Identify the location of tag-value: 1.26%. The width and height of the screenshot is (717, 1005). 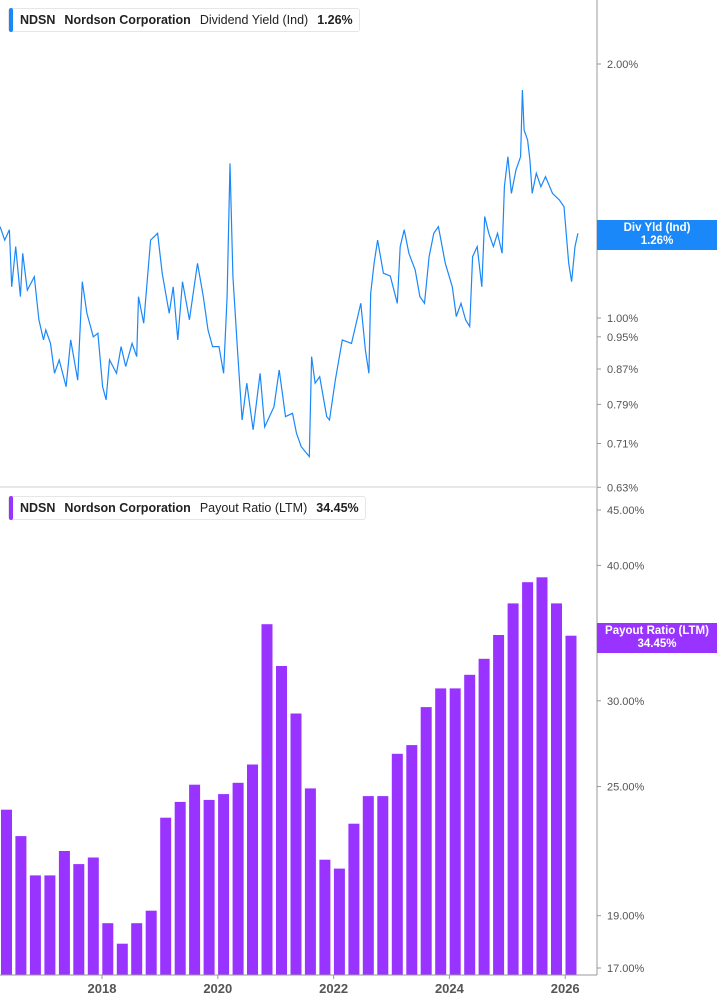
(657, 241).